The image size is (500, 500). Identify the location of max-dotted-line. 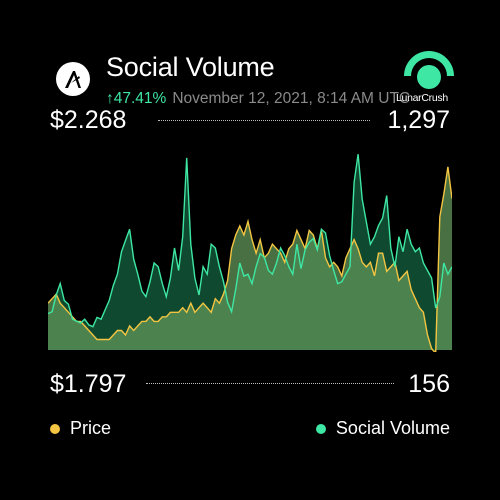
(264, 120).